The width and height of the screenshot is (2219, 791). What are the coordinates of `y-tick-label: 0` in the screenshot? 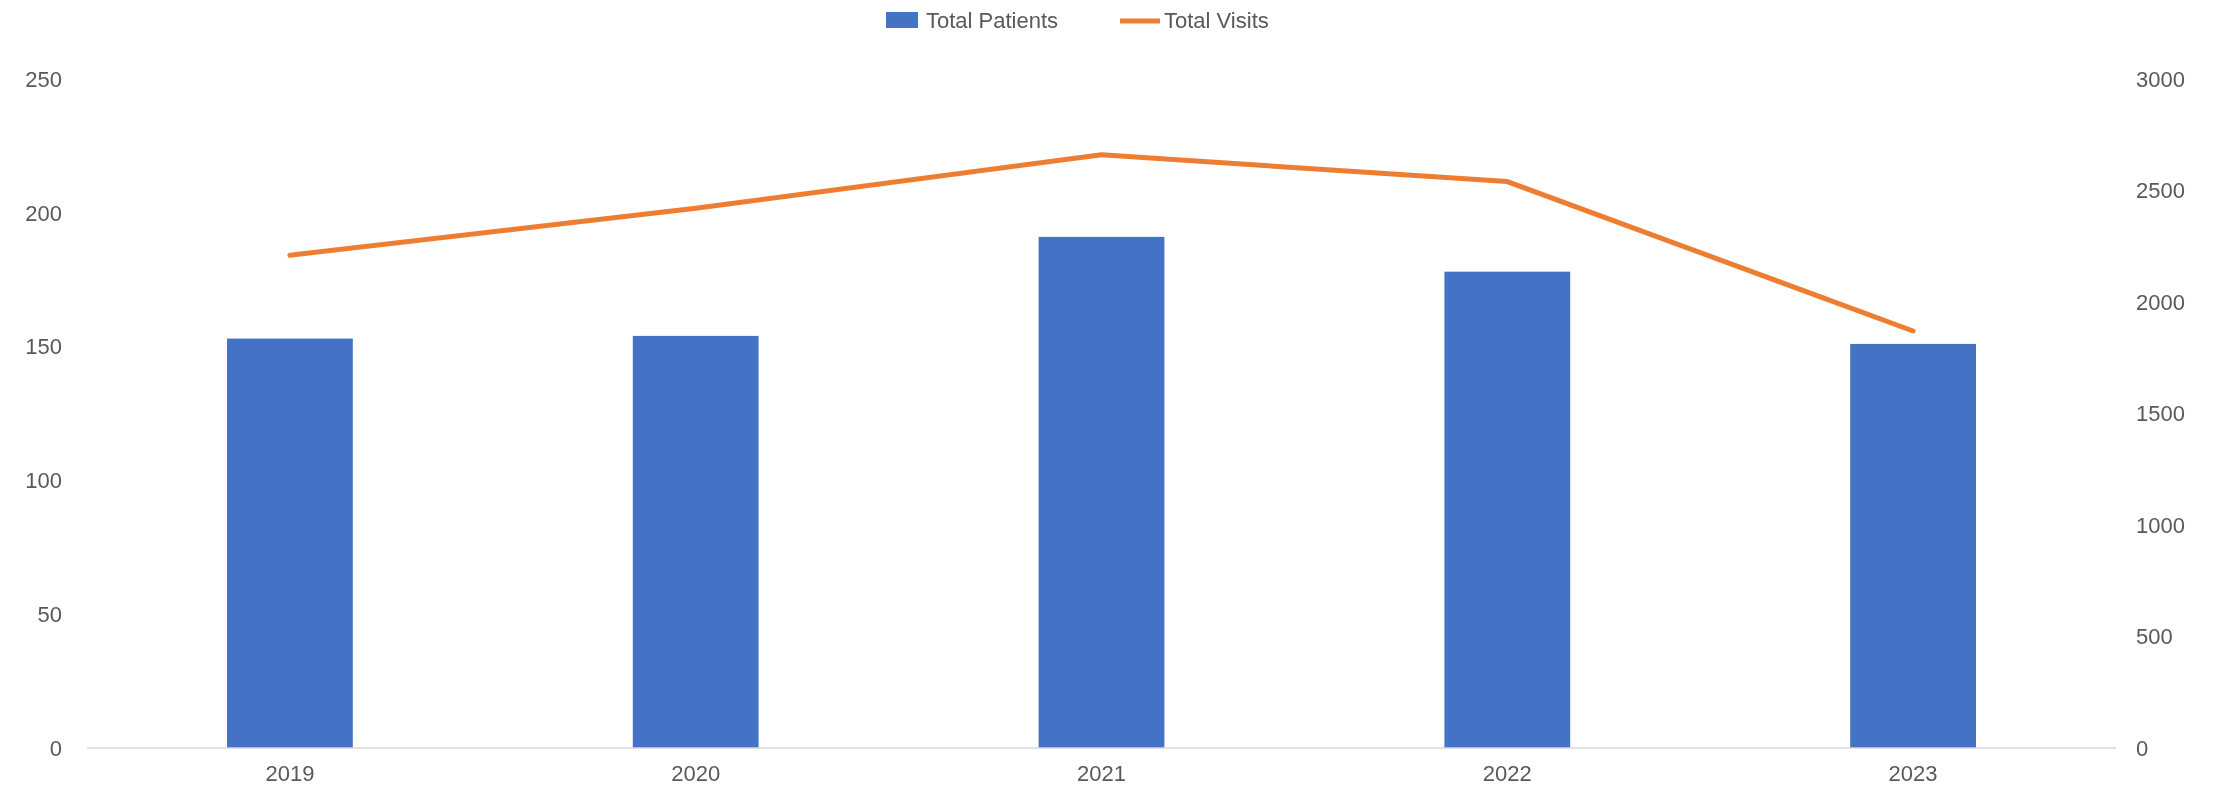 It's located at (55, 748).